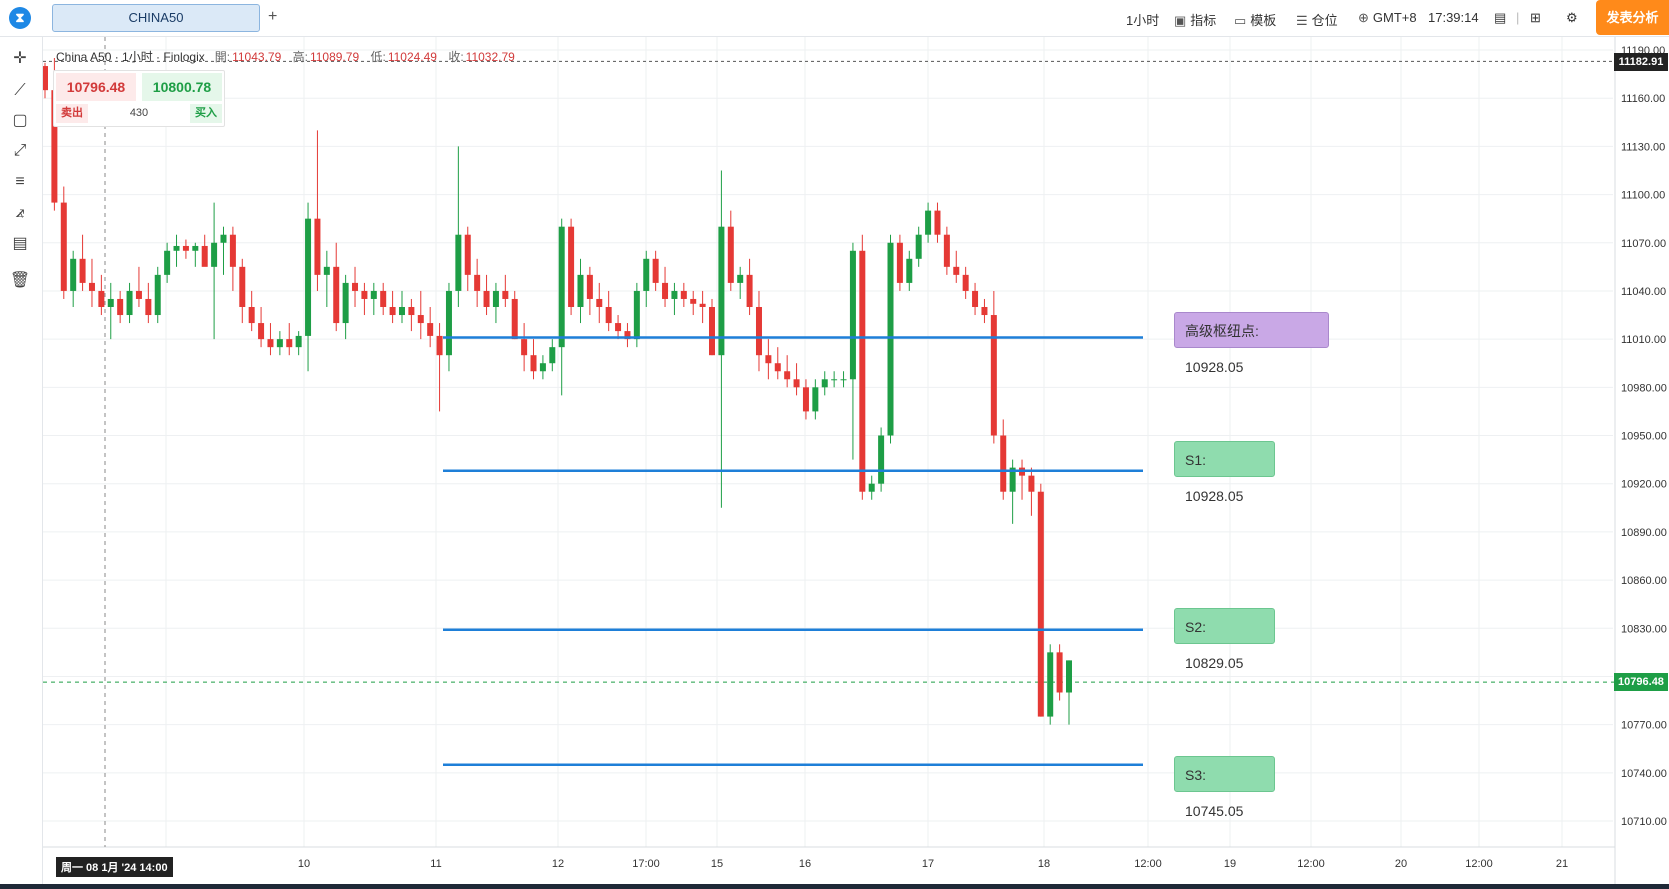 The height and width of the screenshot is (889, 1669). Describe the element at coordinates (1224, 787) in the screenshot. I see `s3-label: S3: 10745.05` at that location.